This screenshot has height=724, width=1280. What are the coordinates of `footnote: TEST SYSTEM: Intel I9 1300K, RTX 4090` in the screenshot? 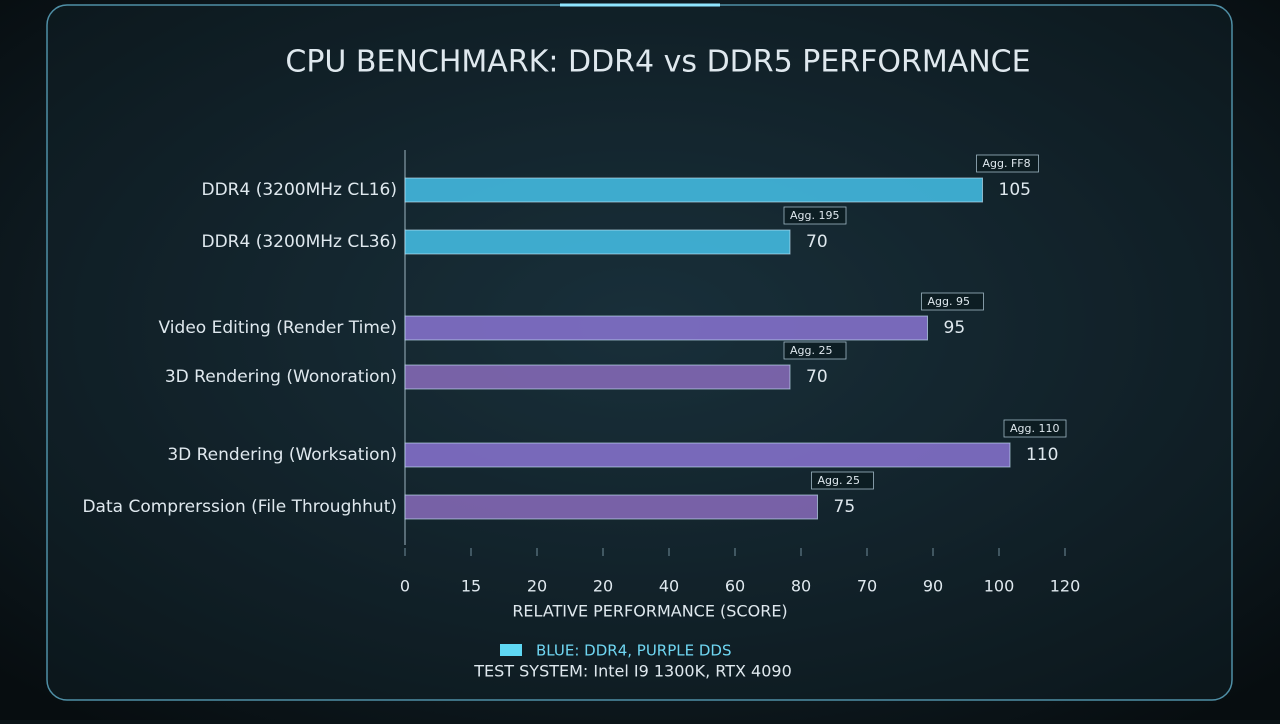 It's located at (632, 671).